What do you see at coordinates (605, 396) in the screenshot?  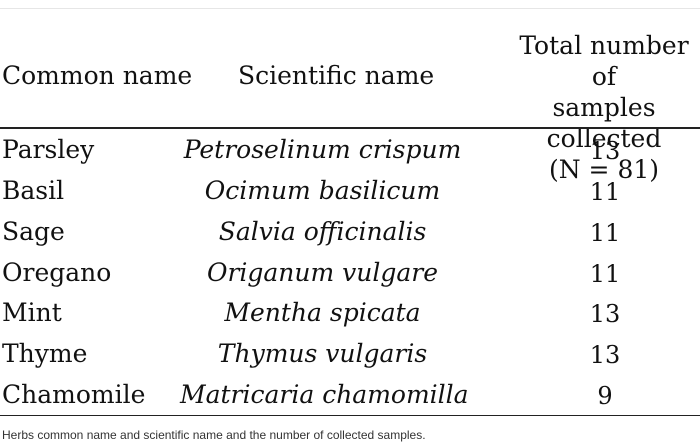 I see `cell-total: 9` at bounding box center [605, 396].